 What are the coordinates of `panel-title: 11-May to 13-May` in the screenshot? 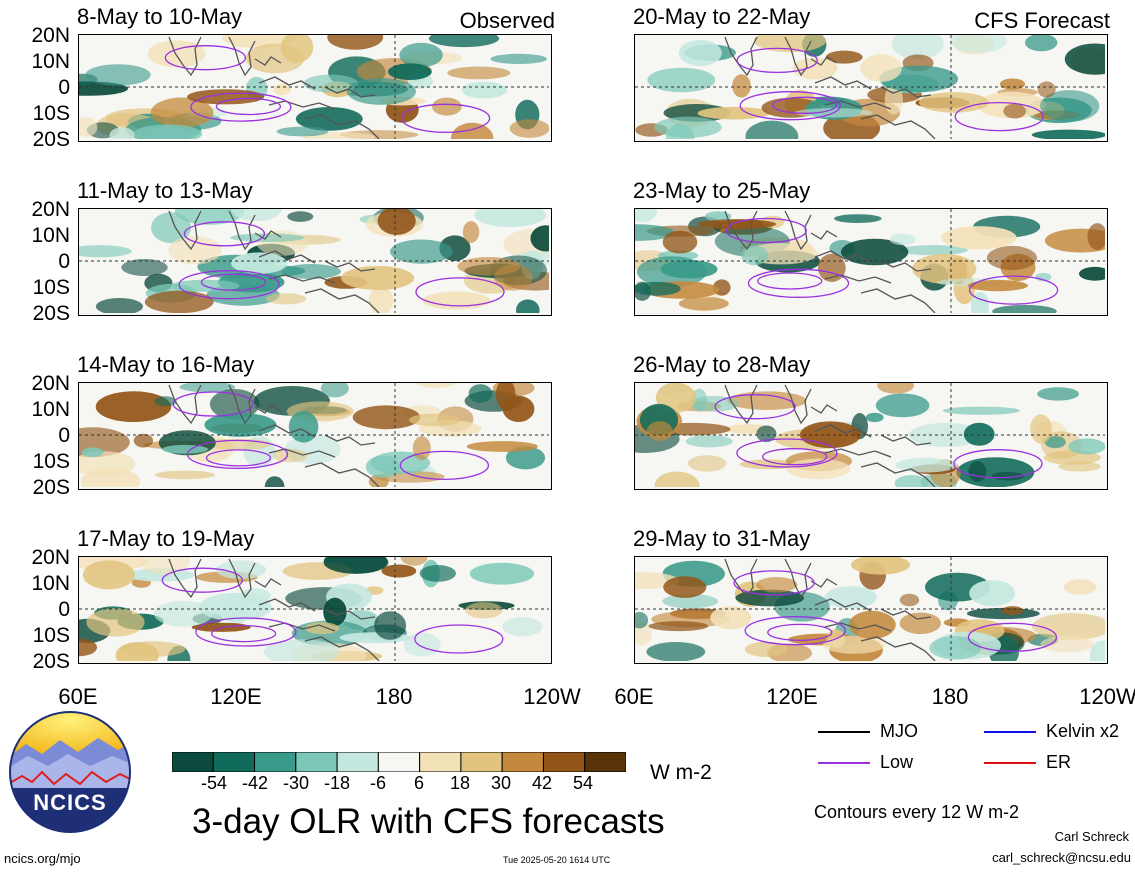 It's located at (165, 190).